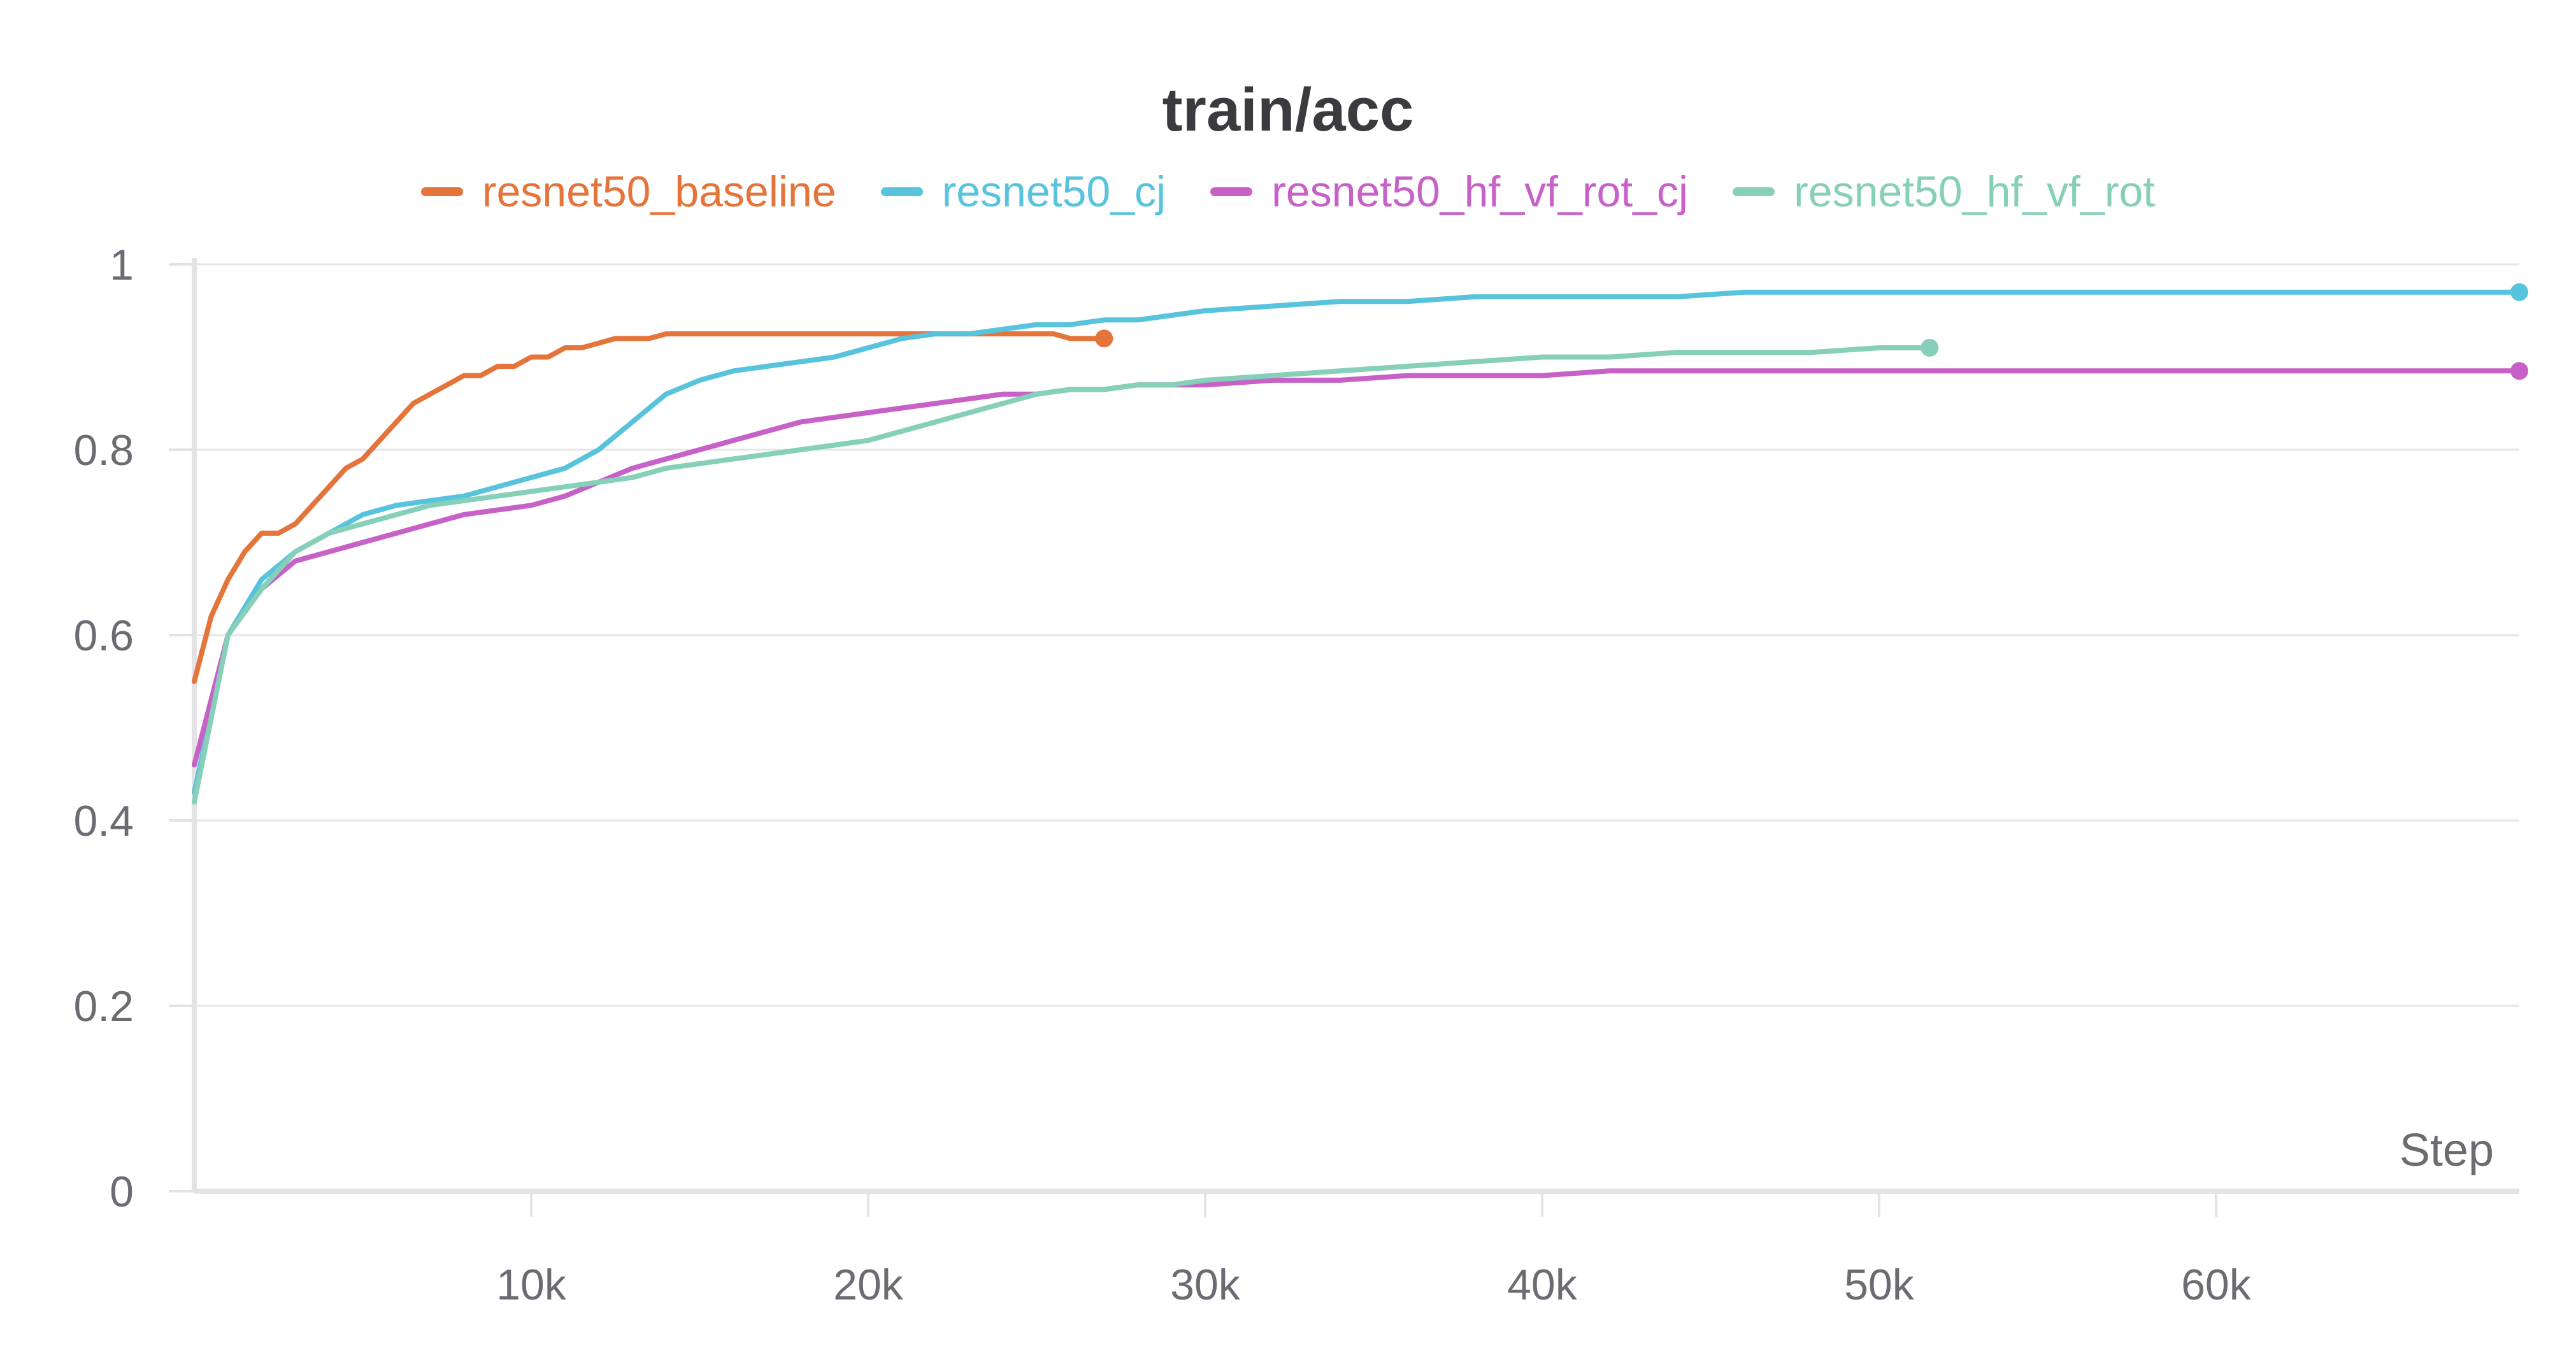  Describe the element at coordinates (531, 1285) in the screenshot. I see `x-tick-label: 10k` at that location.